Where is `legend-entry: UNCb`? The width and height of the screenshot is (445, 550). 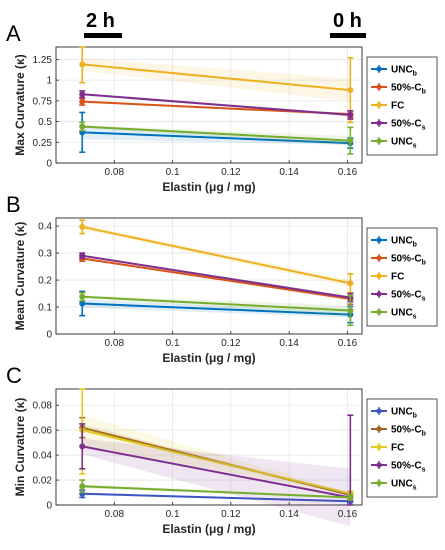
legend-entry: UNCb is located at coordinates (394, 71).